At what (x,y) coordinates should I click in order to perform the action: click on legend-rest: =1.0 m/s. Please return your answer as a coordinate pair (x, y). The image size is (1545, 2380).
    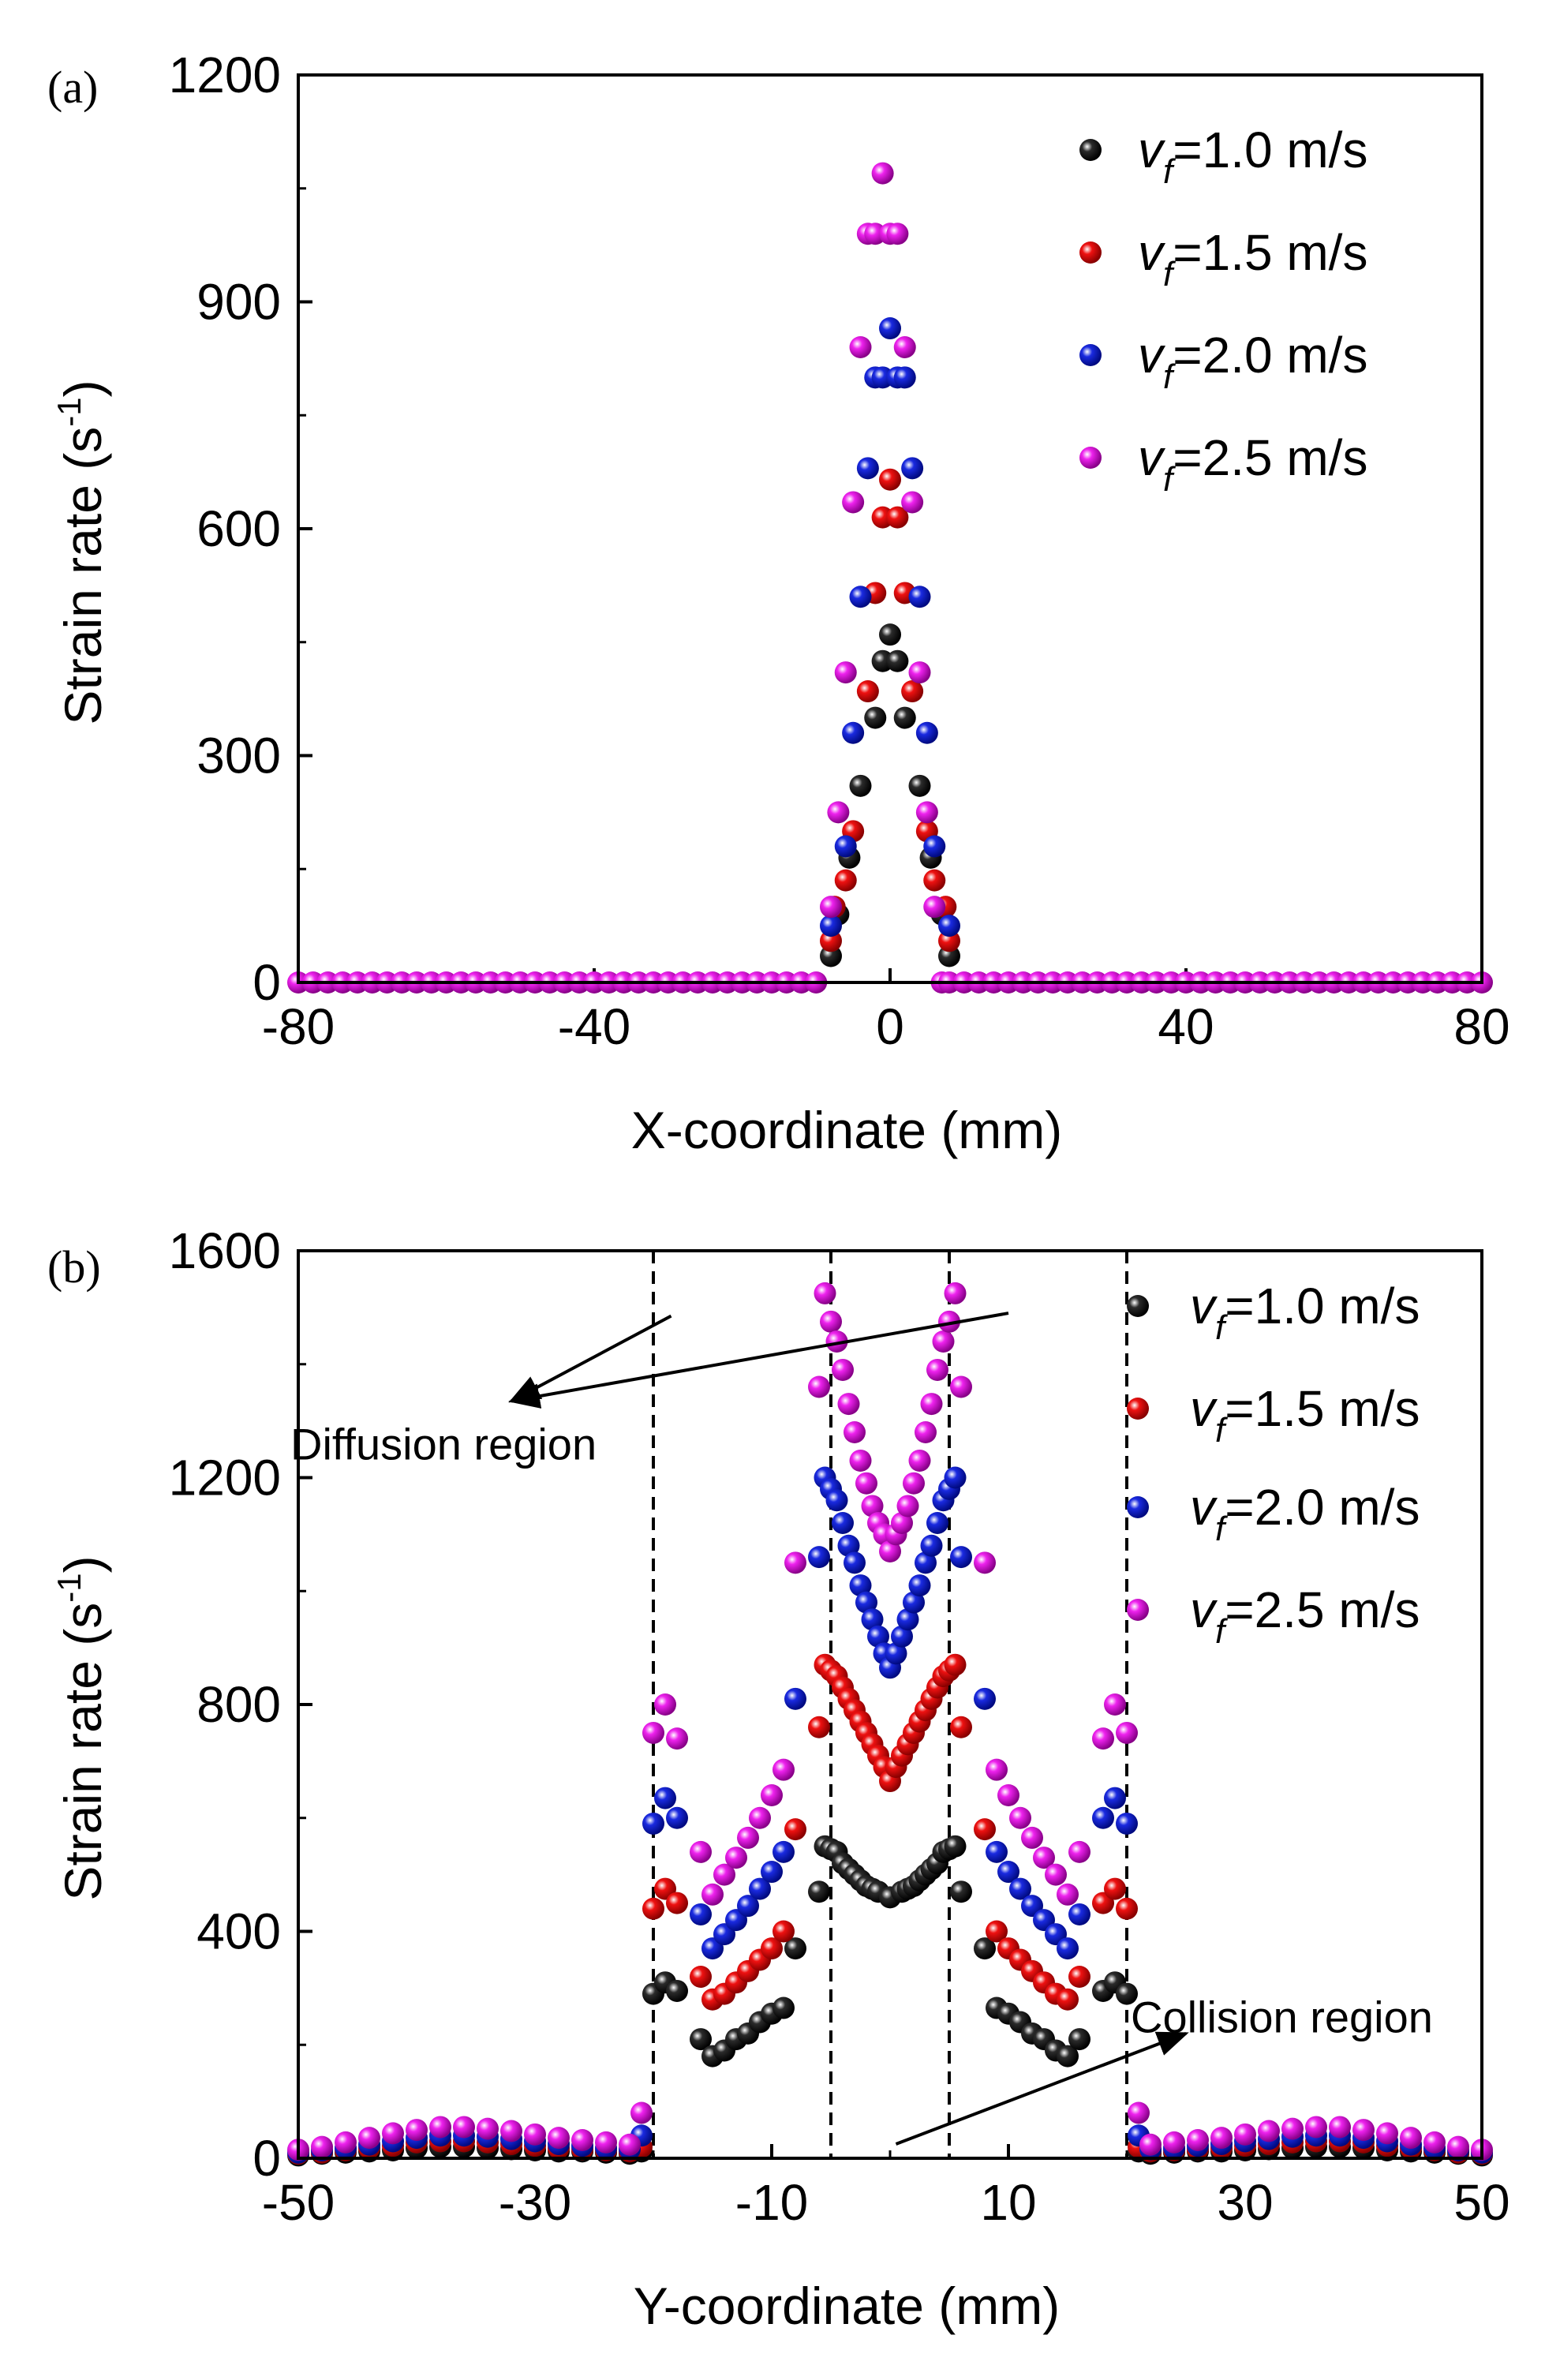
    Looking at the image, I should click on (1270, 150).